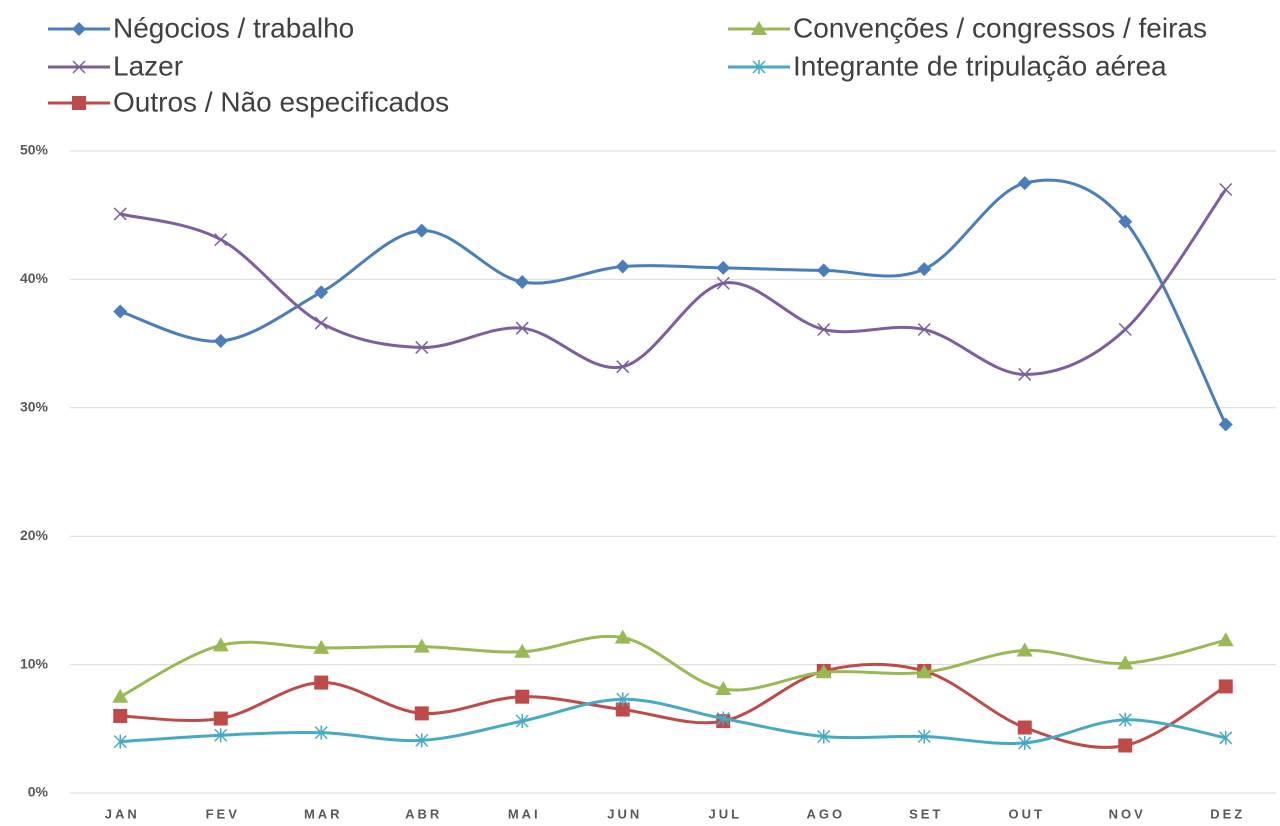  Describe the element at coordinates (148, 65) in the screenshot. I see `legend-label: Lazer` at that location.